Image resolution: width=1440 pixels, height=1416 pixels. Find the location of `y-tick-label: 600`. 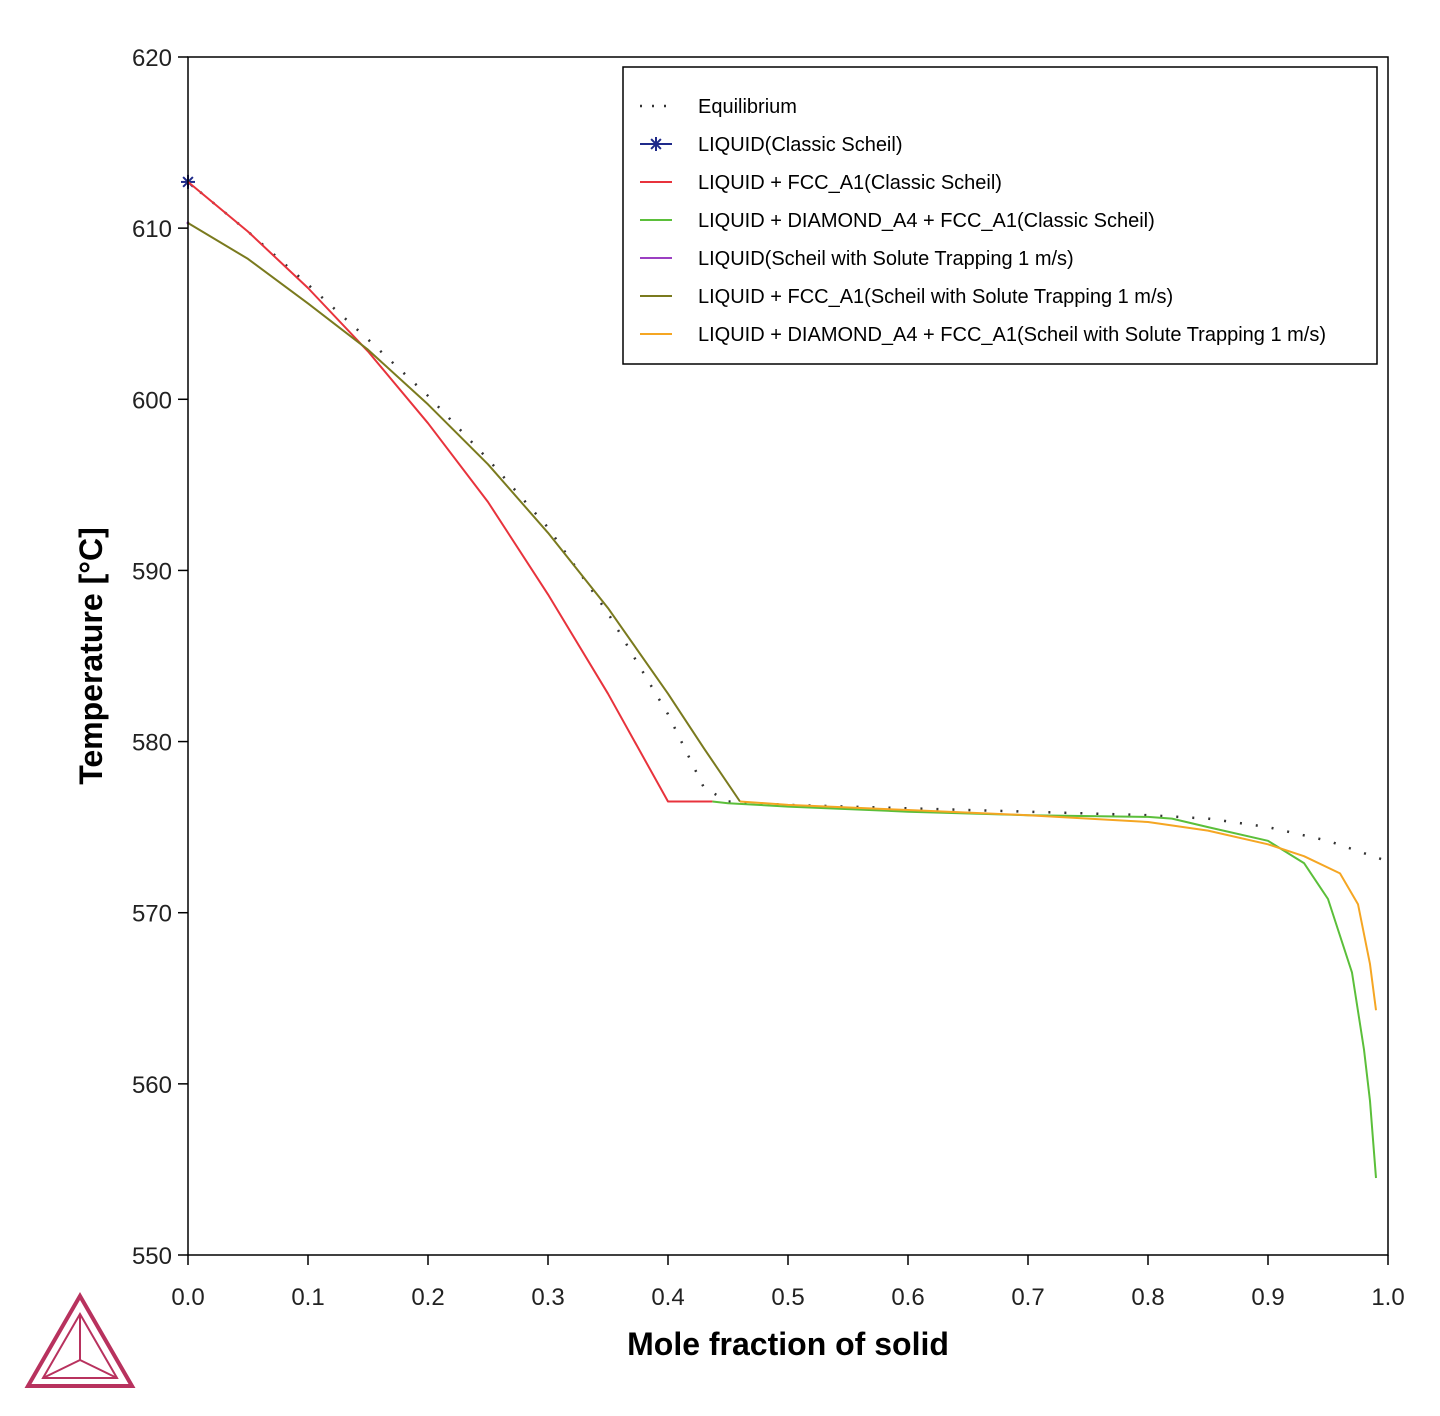

y-tick-label: 600 is located at coordinates (152, 400).